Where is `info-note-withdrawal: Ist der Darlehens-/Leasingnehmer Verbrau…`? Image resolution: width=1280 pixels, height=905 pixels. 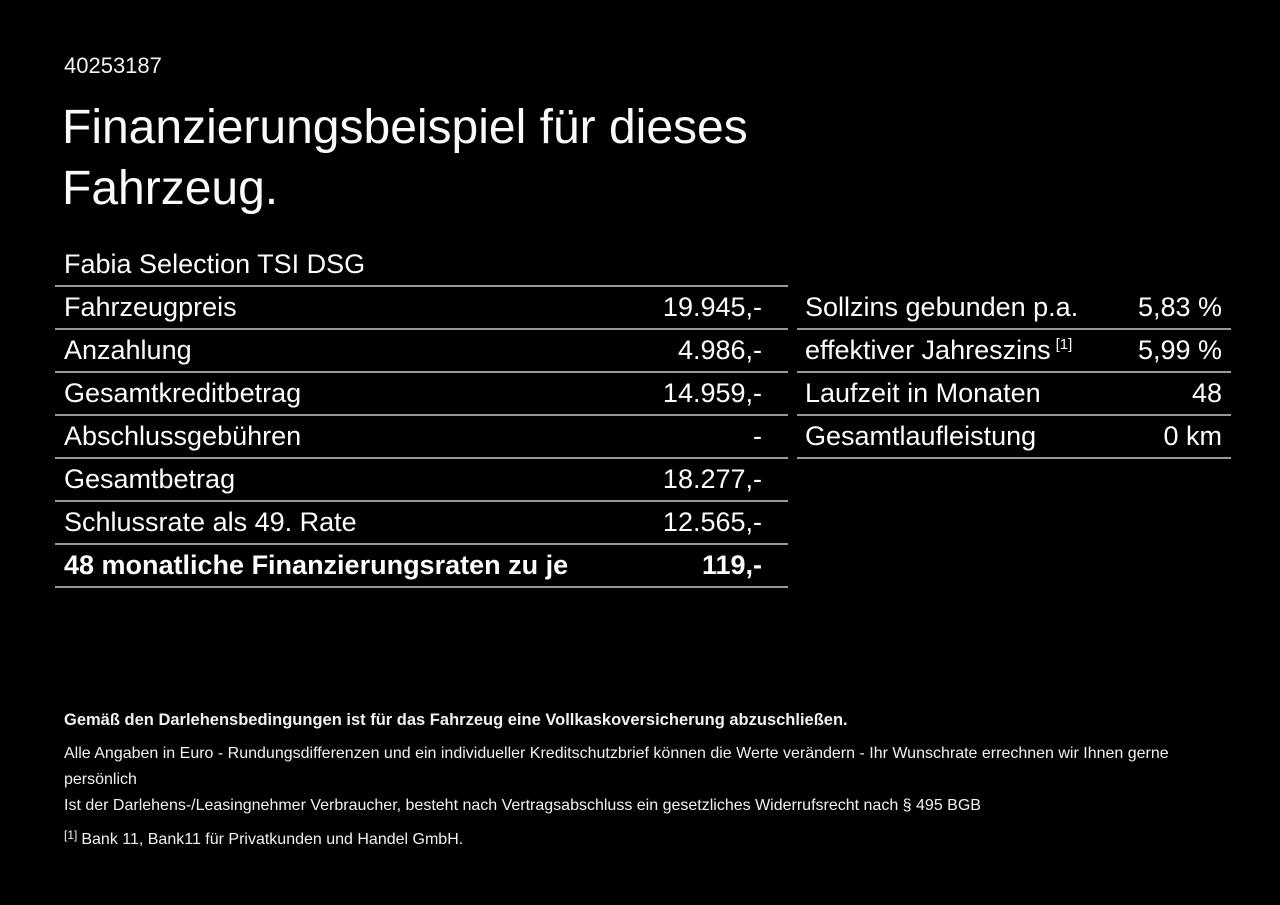 info-note-withdrawal: Ist der Darlehens-/Leasingnehmer Verbrau… is located at coordinates (522, 805).